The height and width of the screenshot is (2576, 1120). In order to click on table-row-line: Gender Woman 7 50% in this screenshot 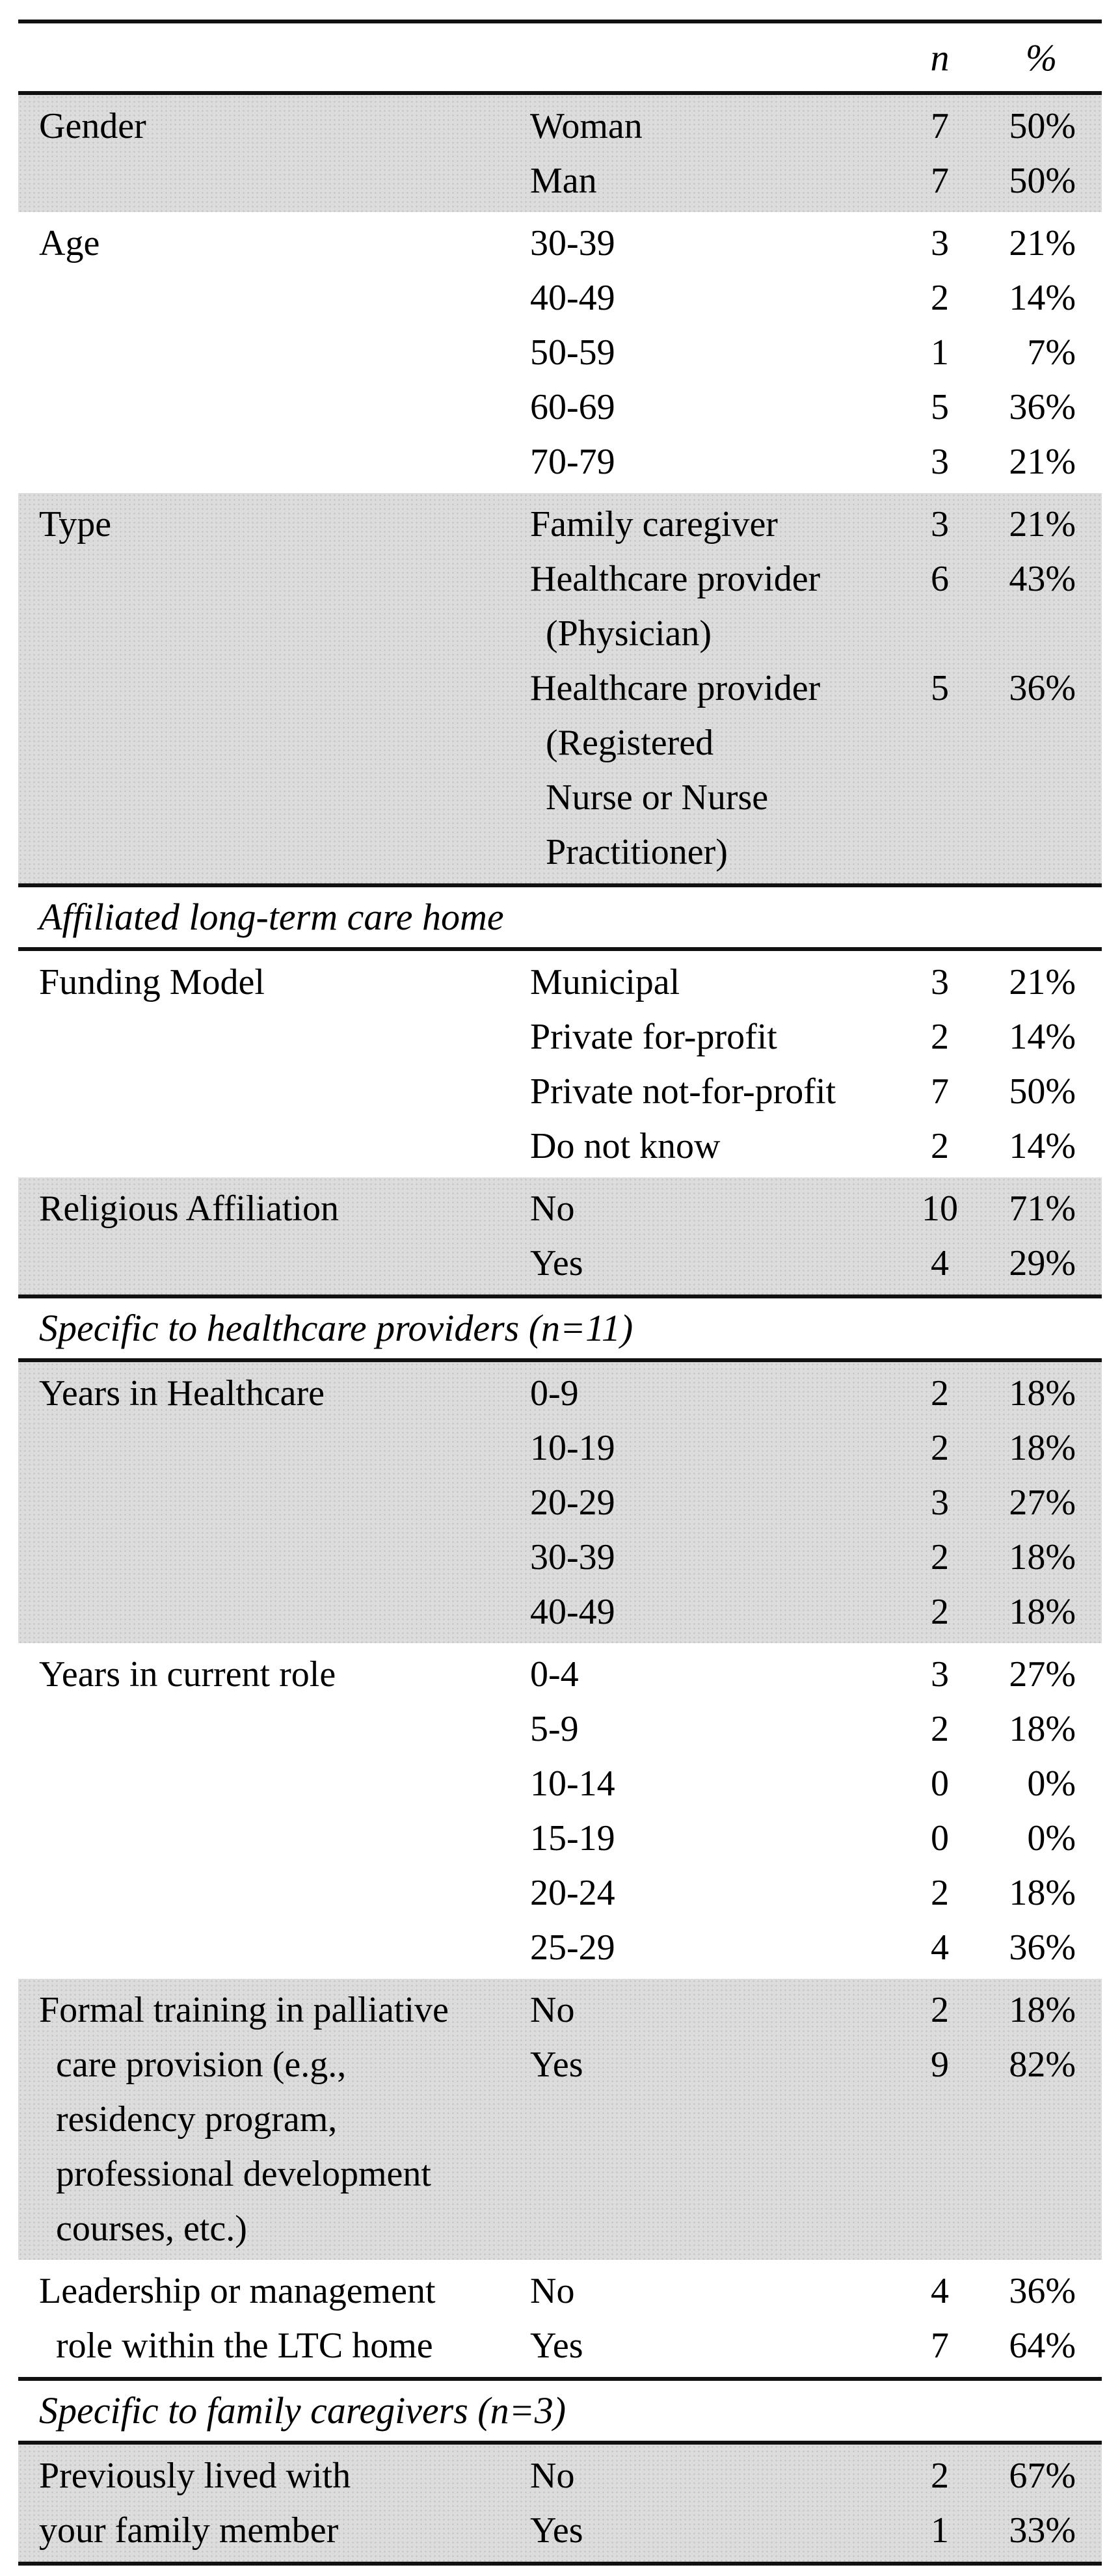, I will do `click(566, 126)`.